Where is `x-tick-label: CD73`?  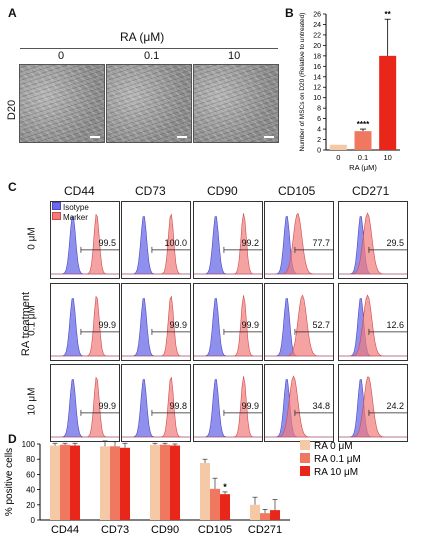 x-tick-label: CD73 is located at coordinates (115, 530).